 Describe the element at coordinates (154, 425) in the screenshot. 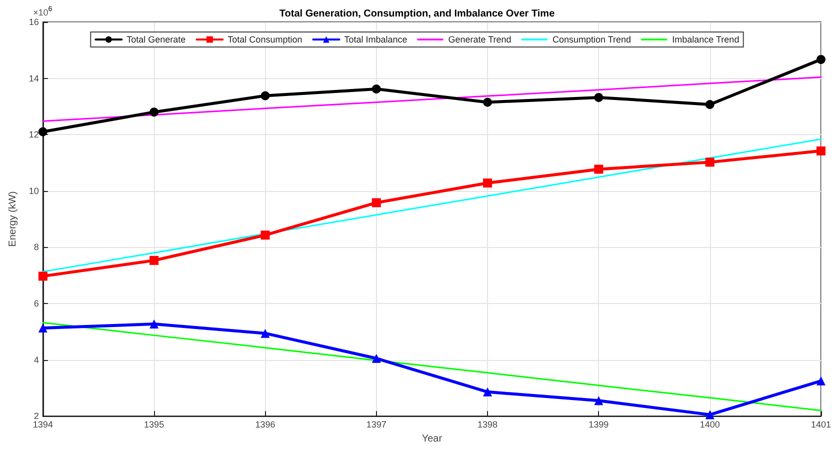

I see `x-tick-label: 1395` at that location.